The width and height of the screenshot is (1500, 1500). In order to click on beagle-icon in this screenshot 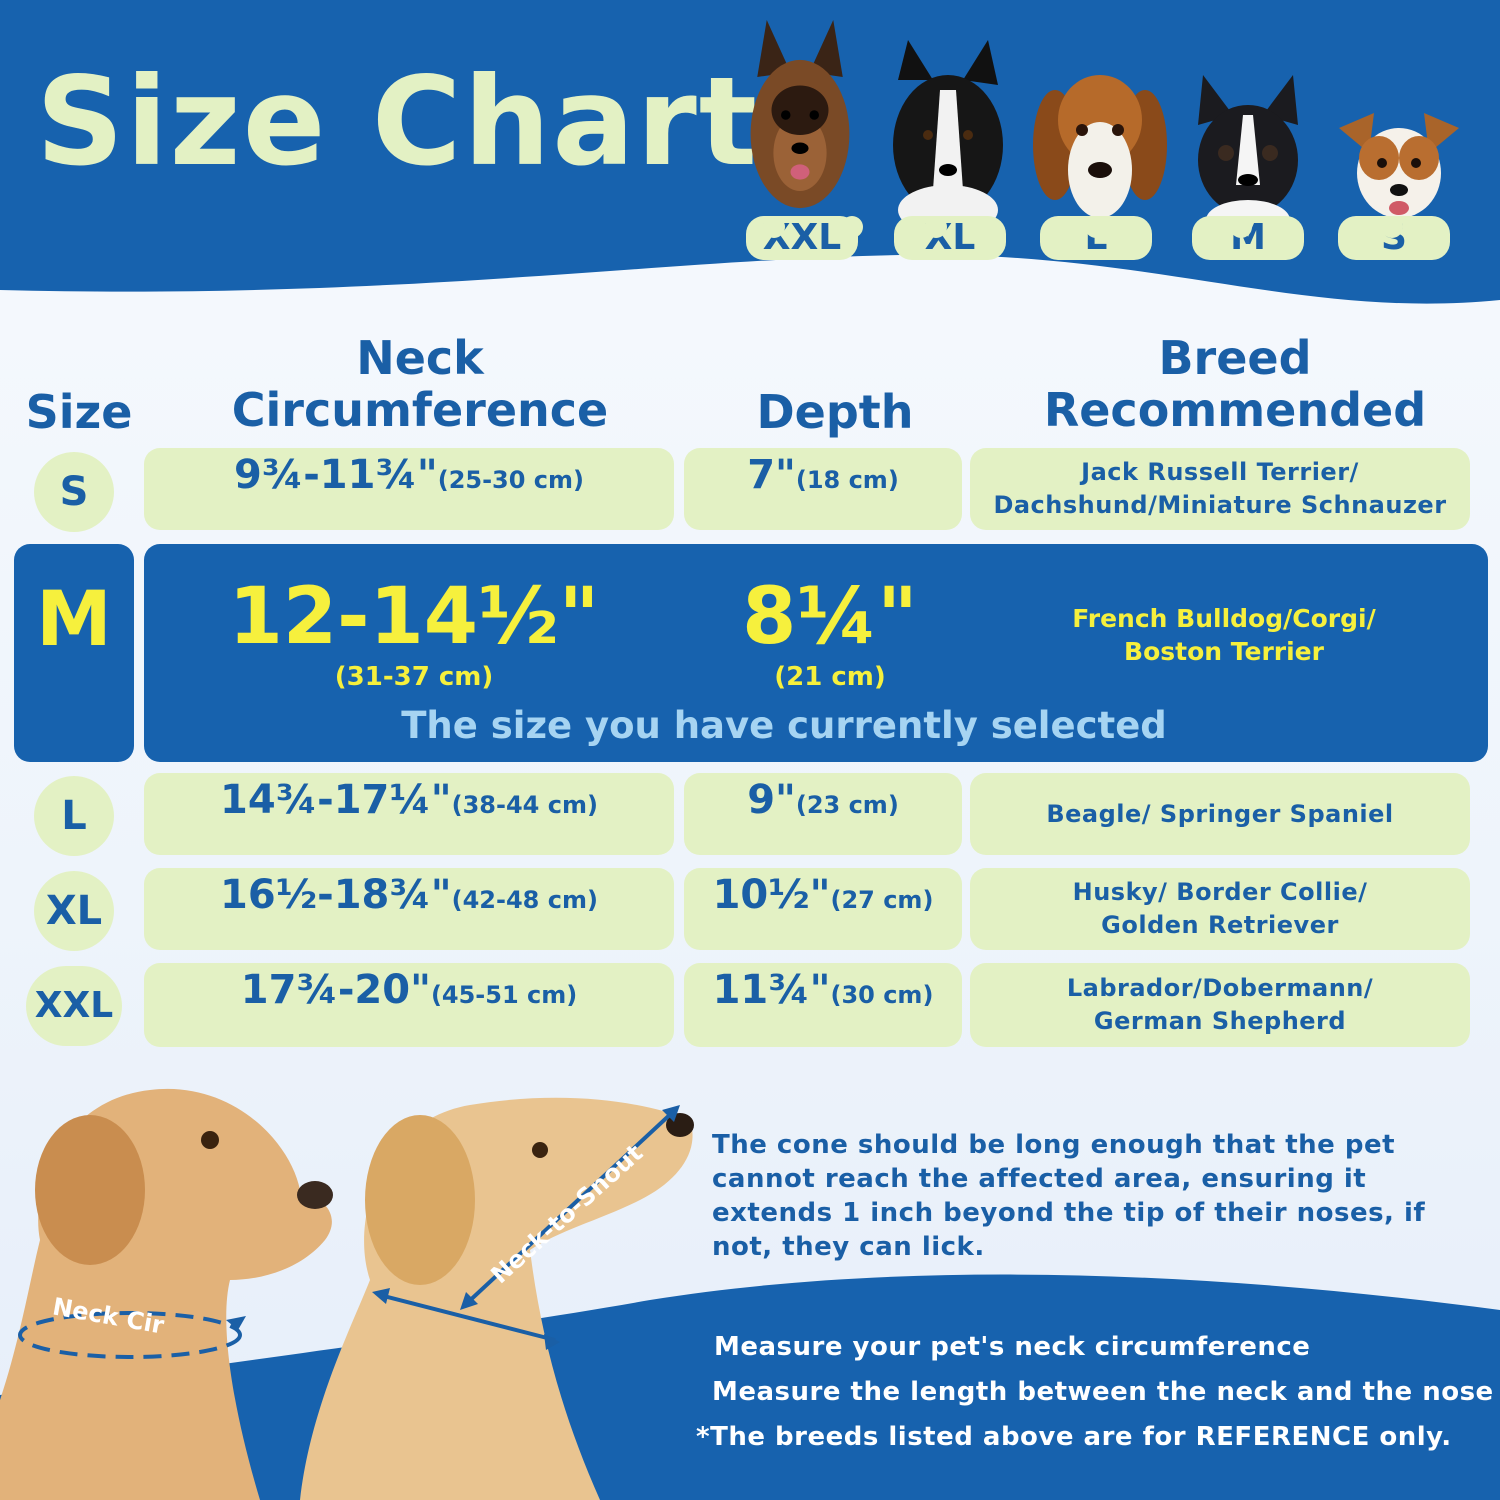, I will do `click(1100, 146)`.